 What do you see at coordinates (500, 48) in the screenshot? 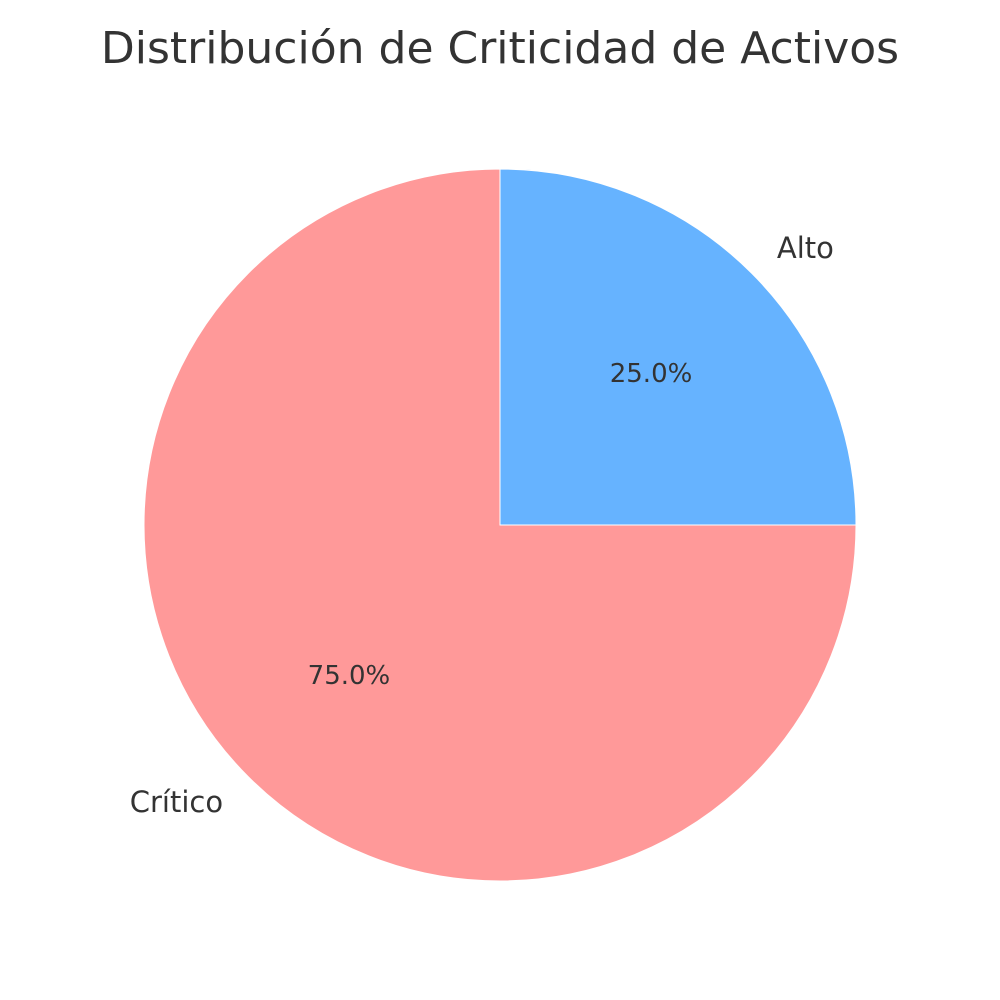
I see `chart-title: Distribución de Criticidad de Activos` at bounding box center [500, 48].